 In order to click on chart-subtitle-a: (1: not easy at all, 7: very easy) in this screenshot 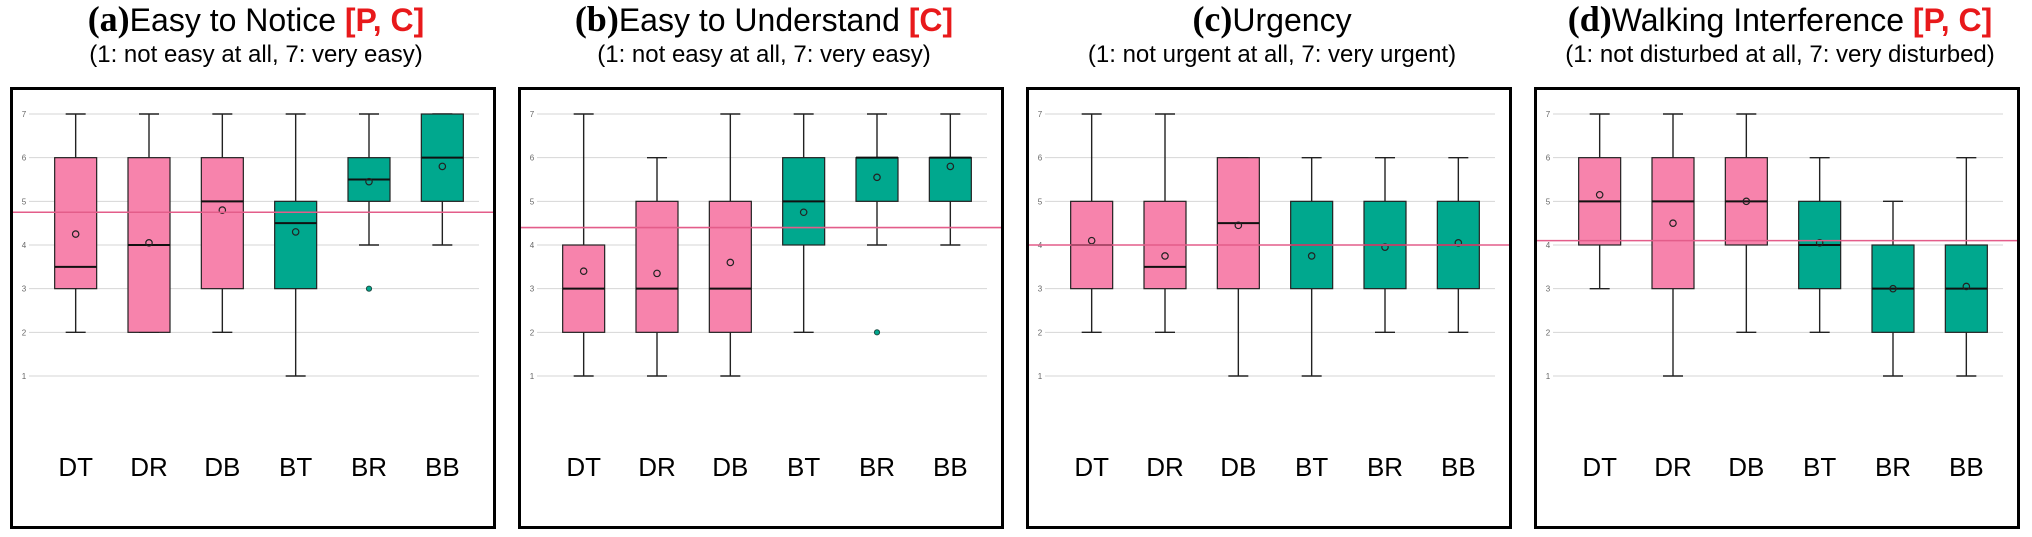, I will do `click(256, 54)`.